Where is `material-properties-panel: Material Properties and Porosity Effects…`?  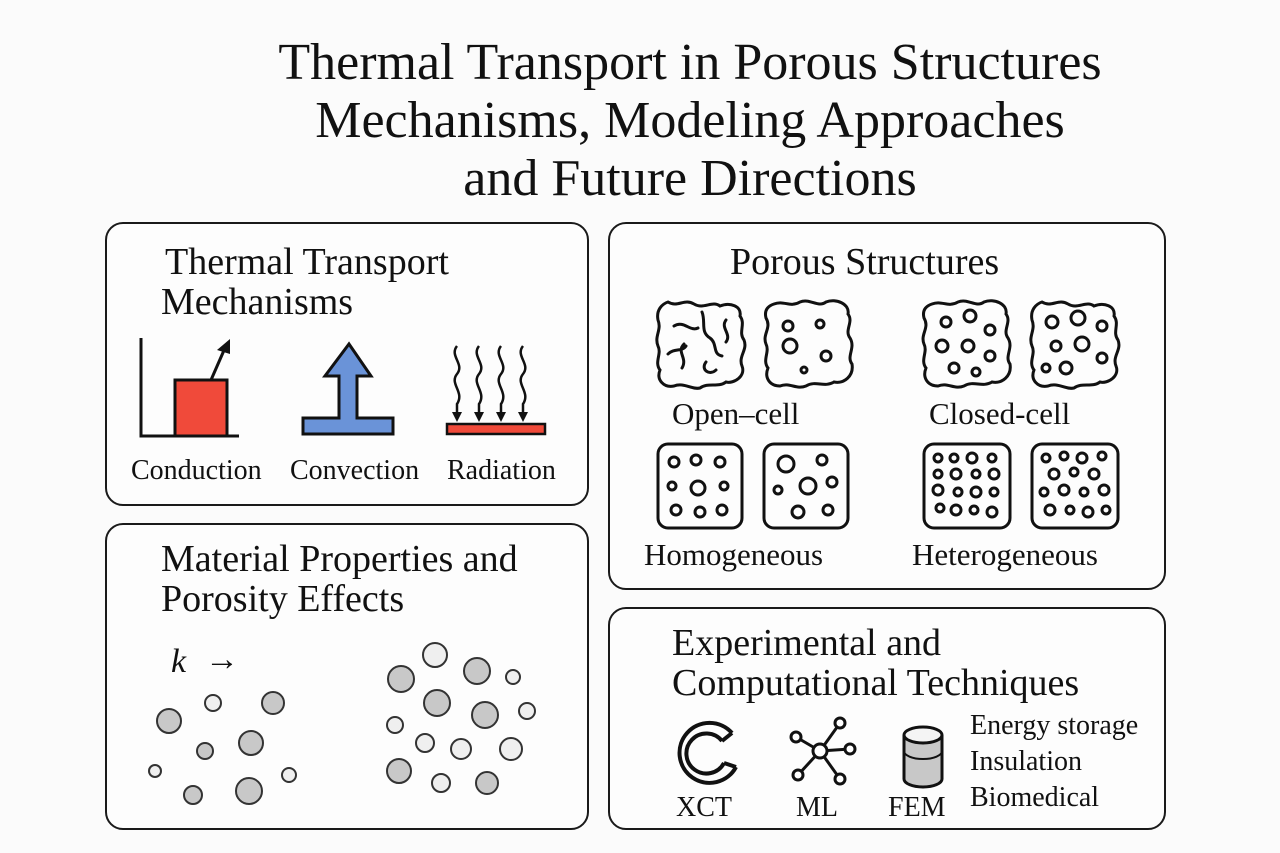 material-properties-panel: Material Properties and Porosity Effects… is located at coordinates (347, 676).